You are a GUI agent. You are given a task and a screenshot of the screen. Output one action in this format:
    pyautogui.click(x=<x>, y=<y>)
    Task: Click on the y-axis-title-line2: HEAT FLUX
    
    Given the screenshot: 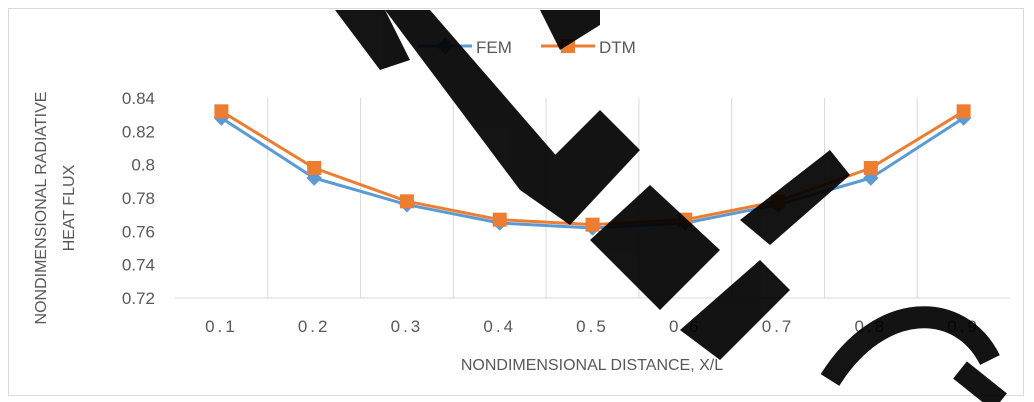 What is the action you would take?
    pyautogui.click(x=69, y=207)
    